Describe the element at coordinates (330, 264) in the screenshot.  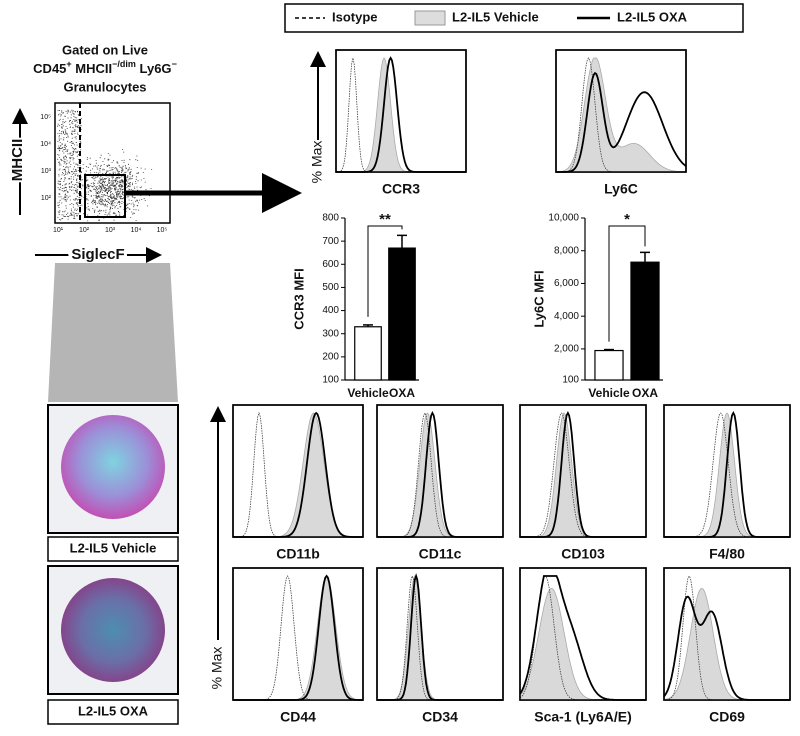
I see `y-tick-label: 600` at that location.